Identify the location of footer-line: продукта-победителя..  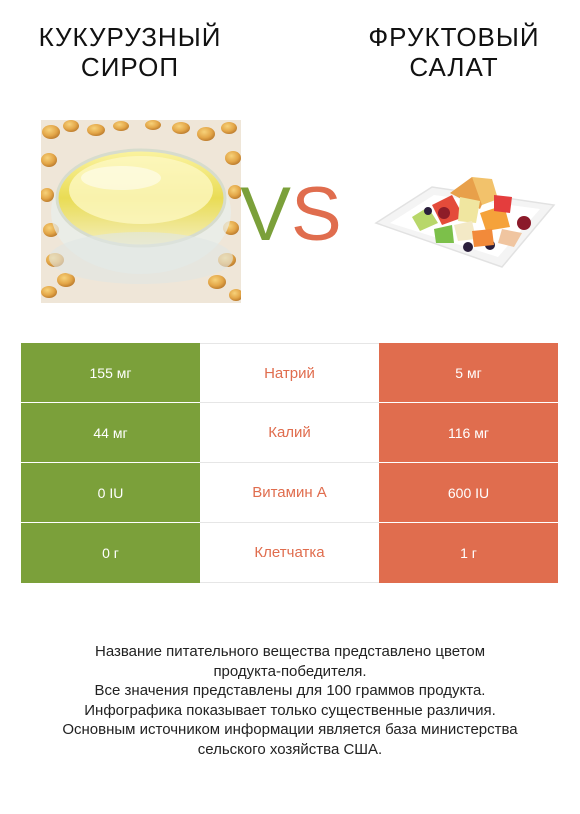
(290, 671).